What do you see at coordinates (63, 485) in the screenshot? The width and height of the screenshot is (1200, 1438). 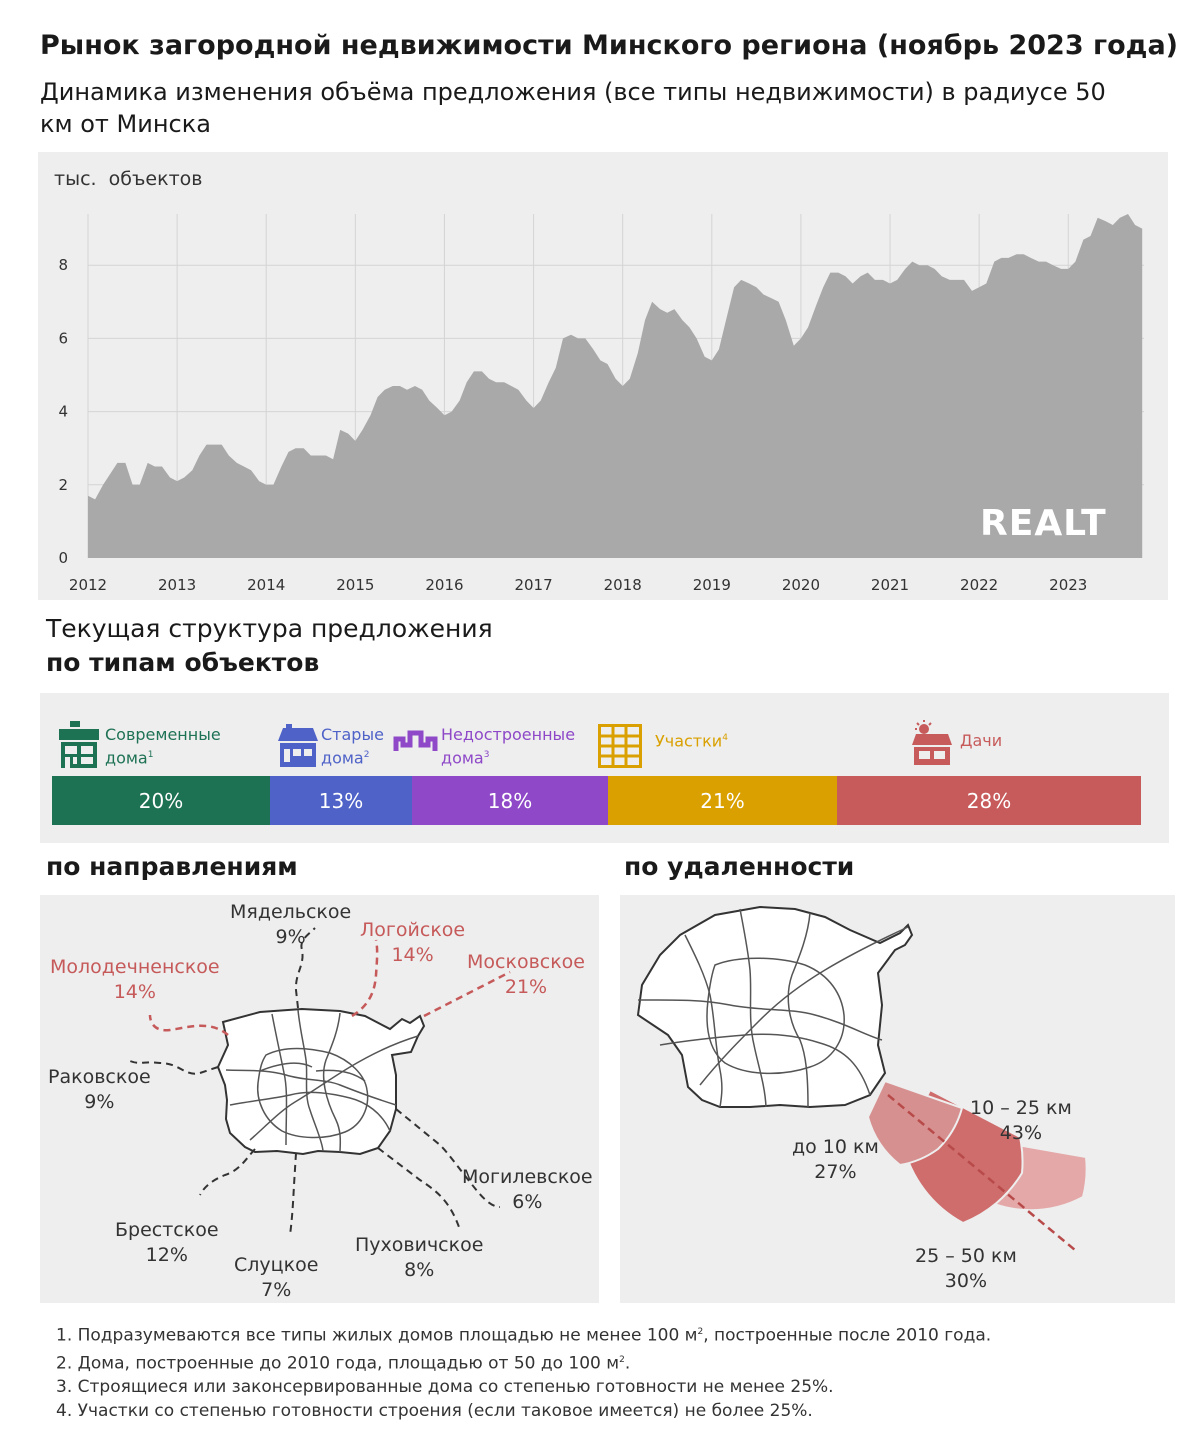 I see `y-tick-label: 2` at bounding box center [63, 485].